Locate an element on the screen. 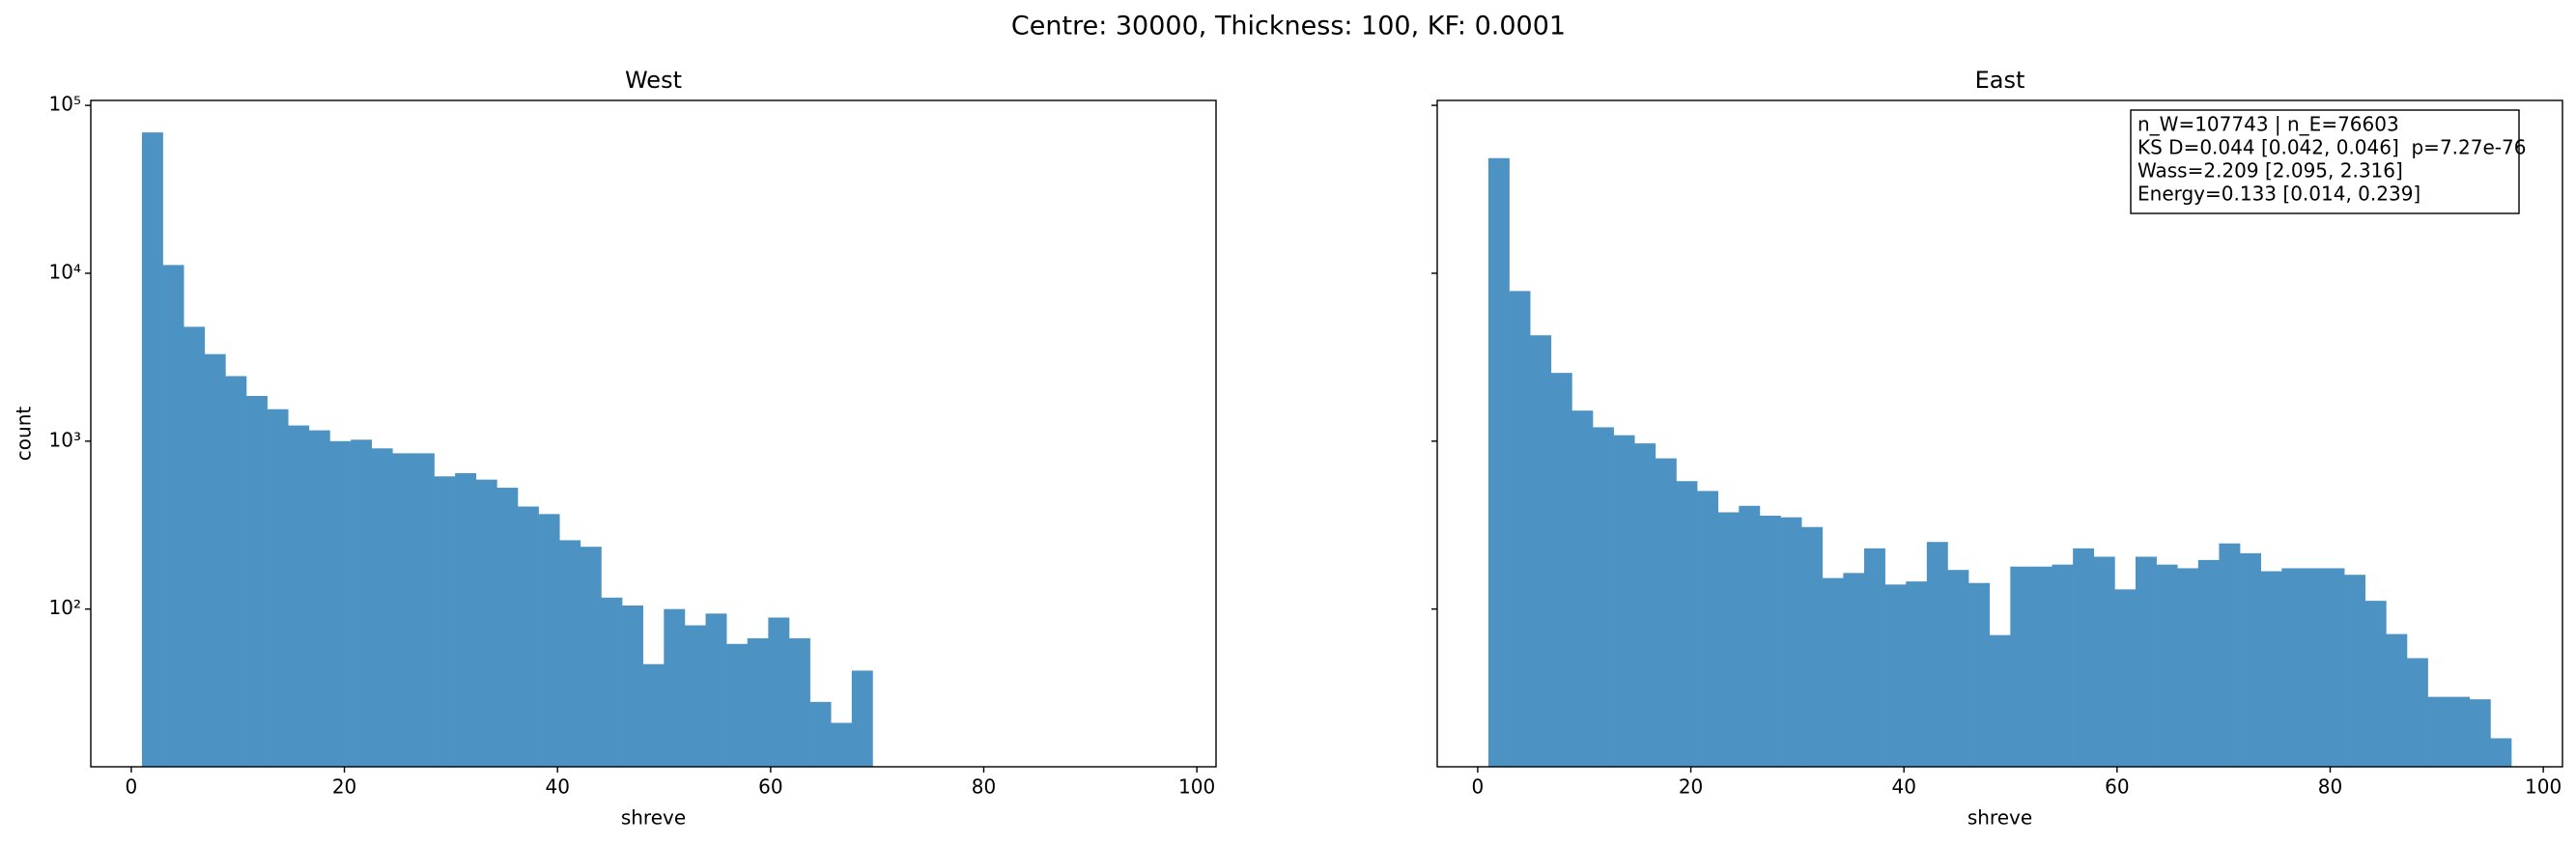 This screenshot has width=2576, height=845. annotation-line: n_W=107743 | n_E=76603 is located at coordinates (2268, 125).